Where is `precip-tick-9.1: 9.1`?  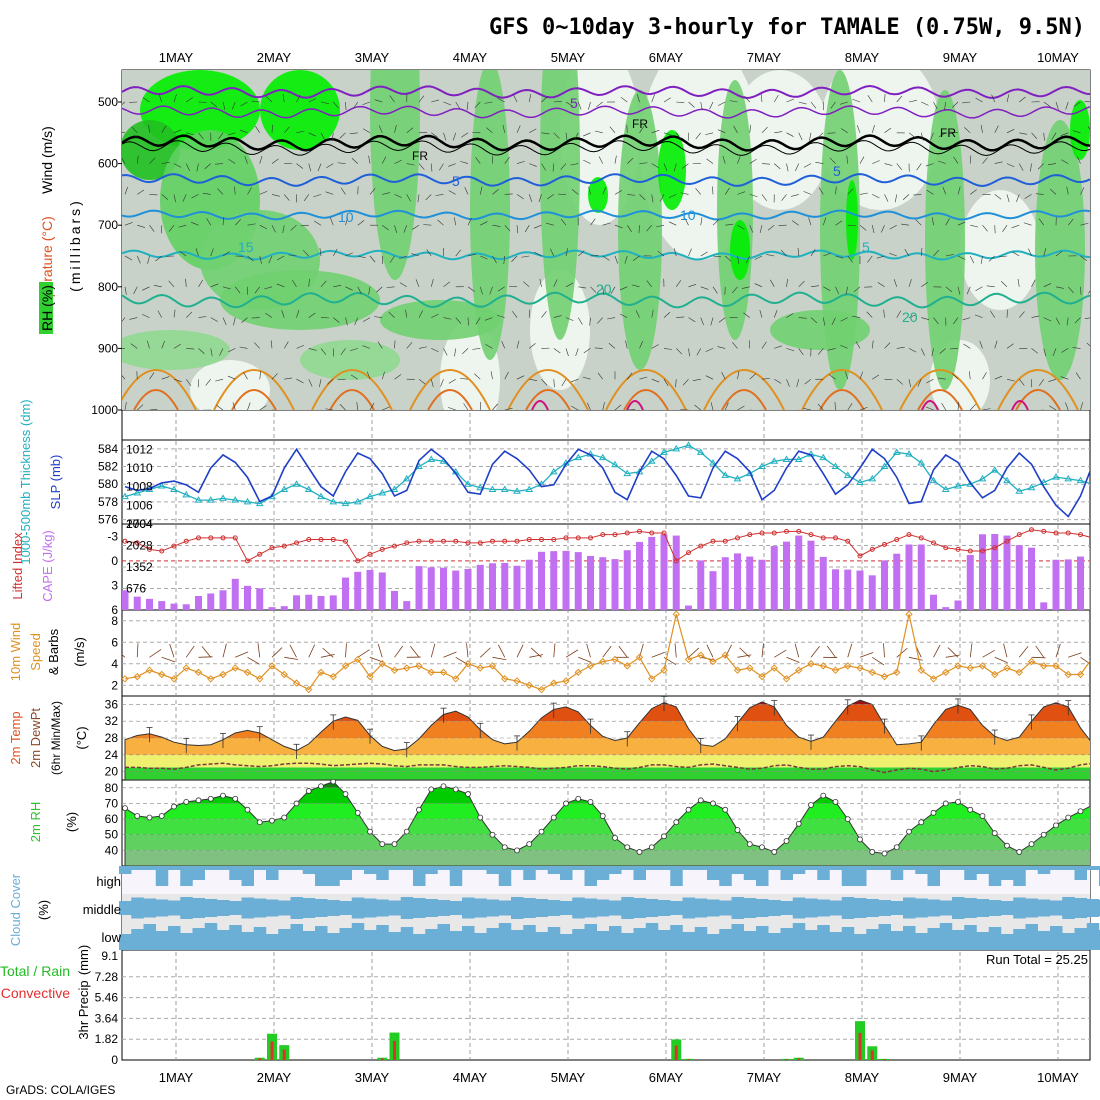
precip-tick-9.1: 9.1 is located at coordinates (109, 956).